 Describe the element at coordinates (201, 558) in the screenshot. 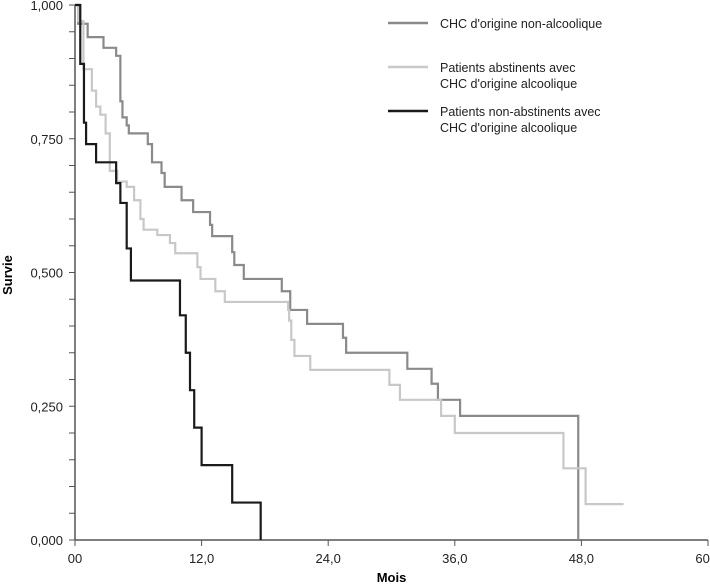

I see `x-tick-label: 12,0` at that location.